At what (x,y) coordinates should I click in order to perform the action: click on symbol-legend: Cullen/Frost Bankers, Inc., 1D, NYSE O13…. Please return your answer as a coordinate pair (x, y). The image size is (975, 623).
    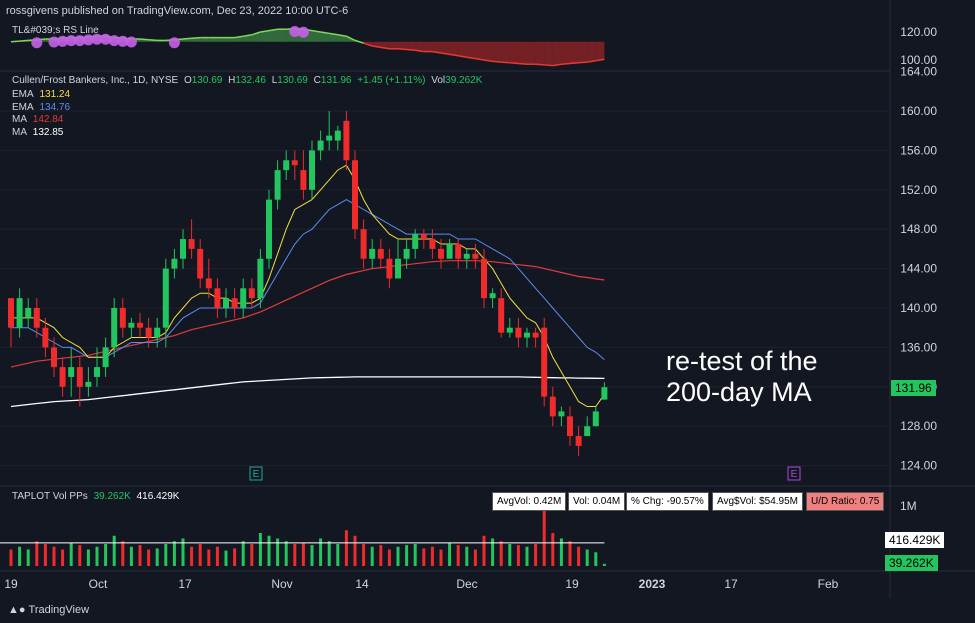
    Looking at the image, I should click on (248, 80).